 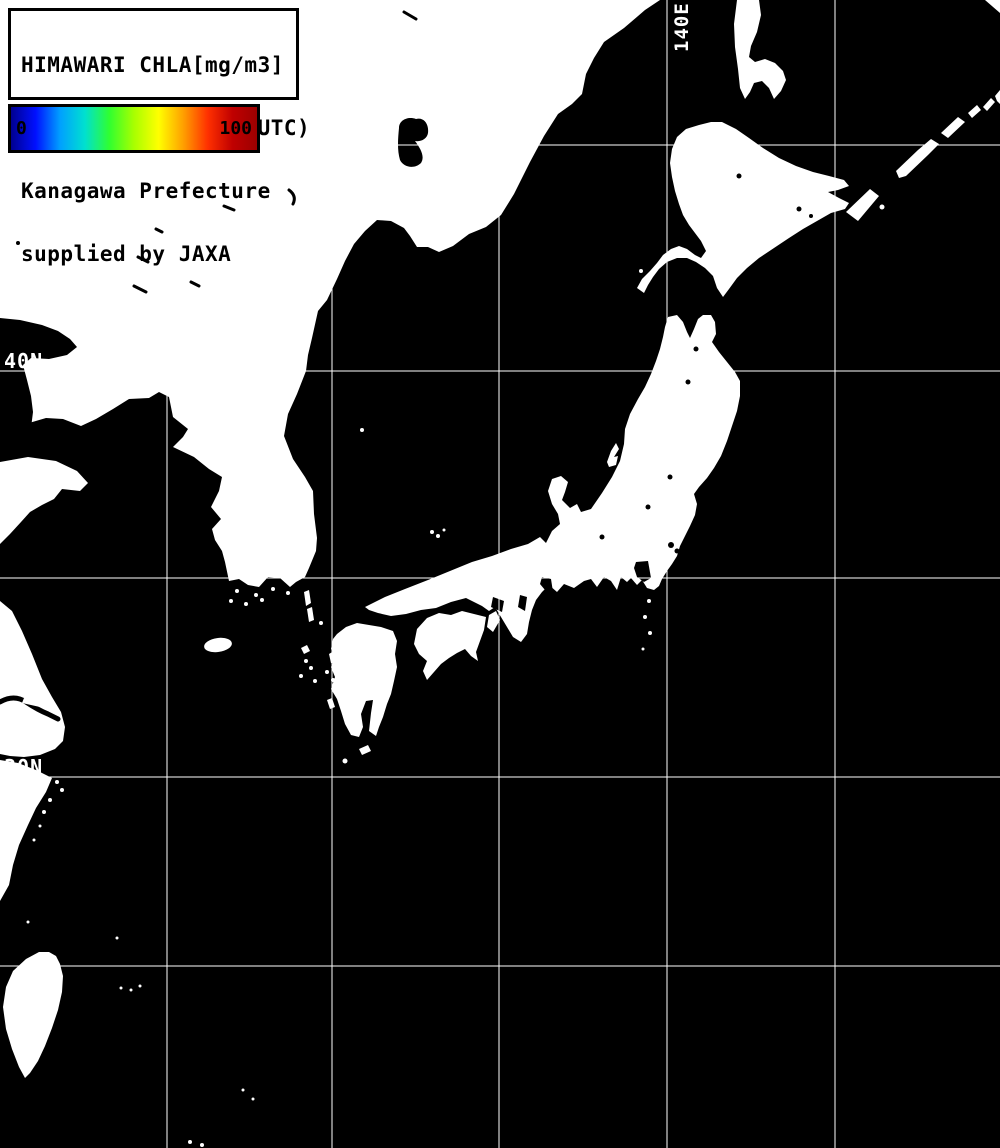 I want to click on island-rishiri, so click(x=703, y=130).